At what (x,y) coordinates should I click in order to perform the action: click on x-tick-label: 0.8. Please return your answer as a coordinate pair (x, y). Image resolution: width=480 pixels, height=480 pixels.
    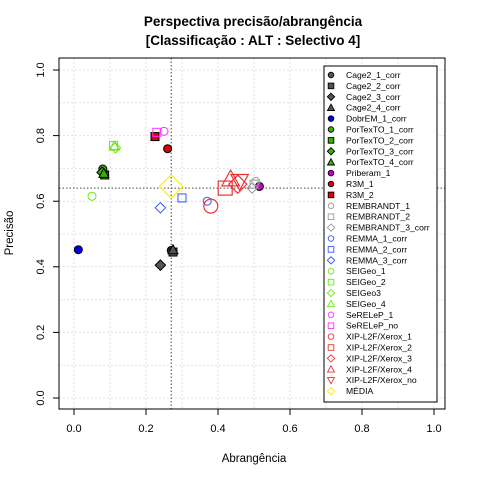
    Looking at the image, I should click on (361, 429).